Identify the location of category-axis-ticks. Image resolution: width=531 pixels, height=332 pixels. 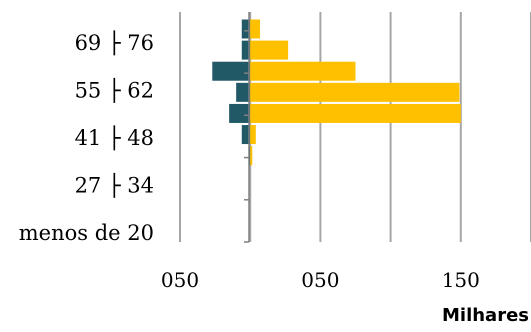
(246, 136).